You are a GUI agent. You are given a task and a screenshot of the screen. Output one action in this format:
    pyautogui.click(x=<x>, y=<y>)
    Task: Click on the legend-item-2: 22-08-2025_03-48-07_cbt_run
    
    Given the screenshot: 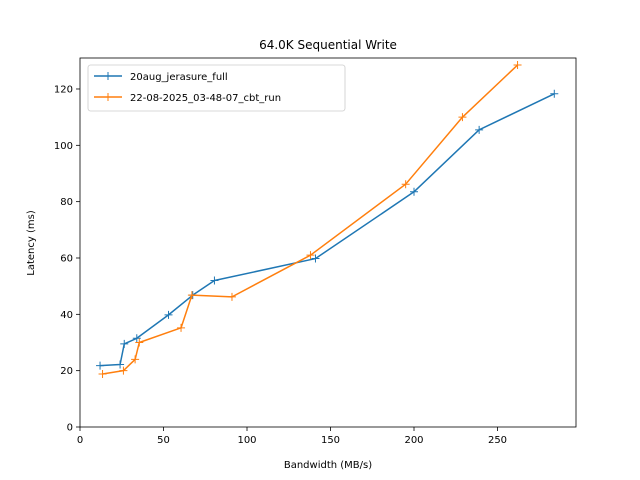 What is the action you would take?
    pyautogui.click(x=187, y=98)
    